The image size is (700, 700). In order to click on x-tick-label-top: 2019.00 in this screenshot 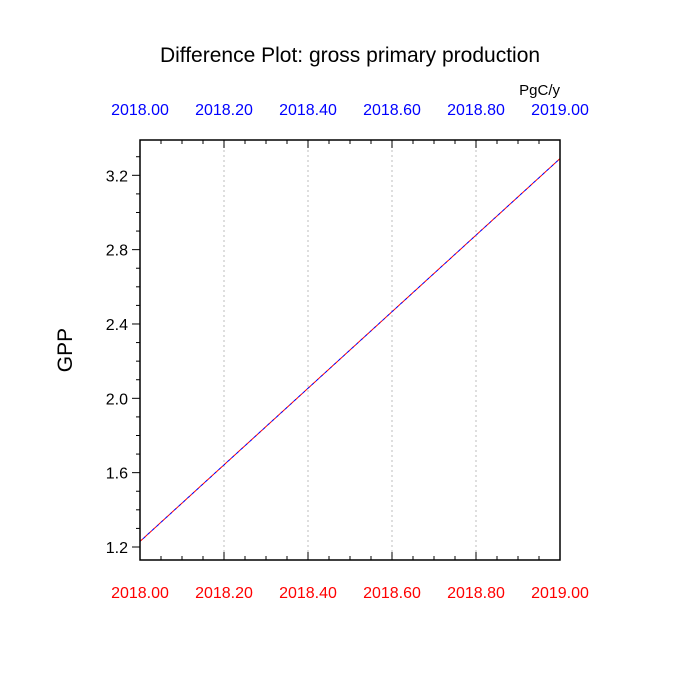, I will do `click(560, 110)`.